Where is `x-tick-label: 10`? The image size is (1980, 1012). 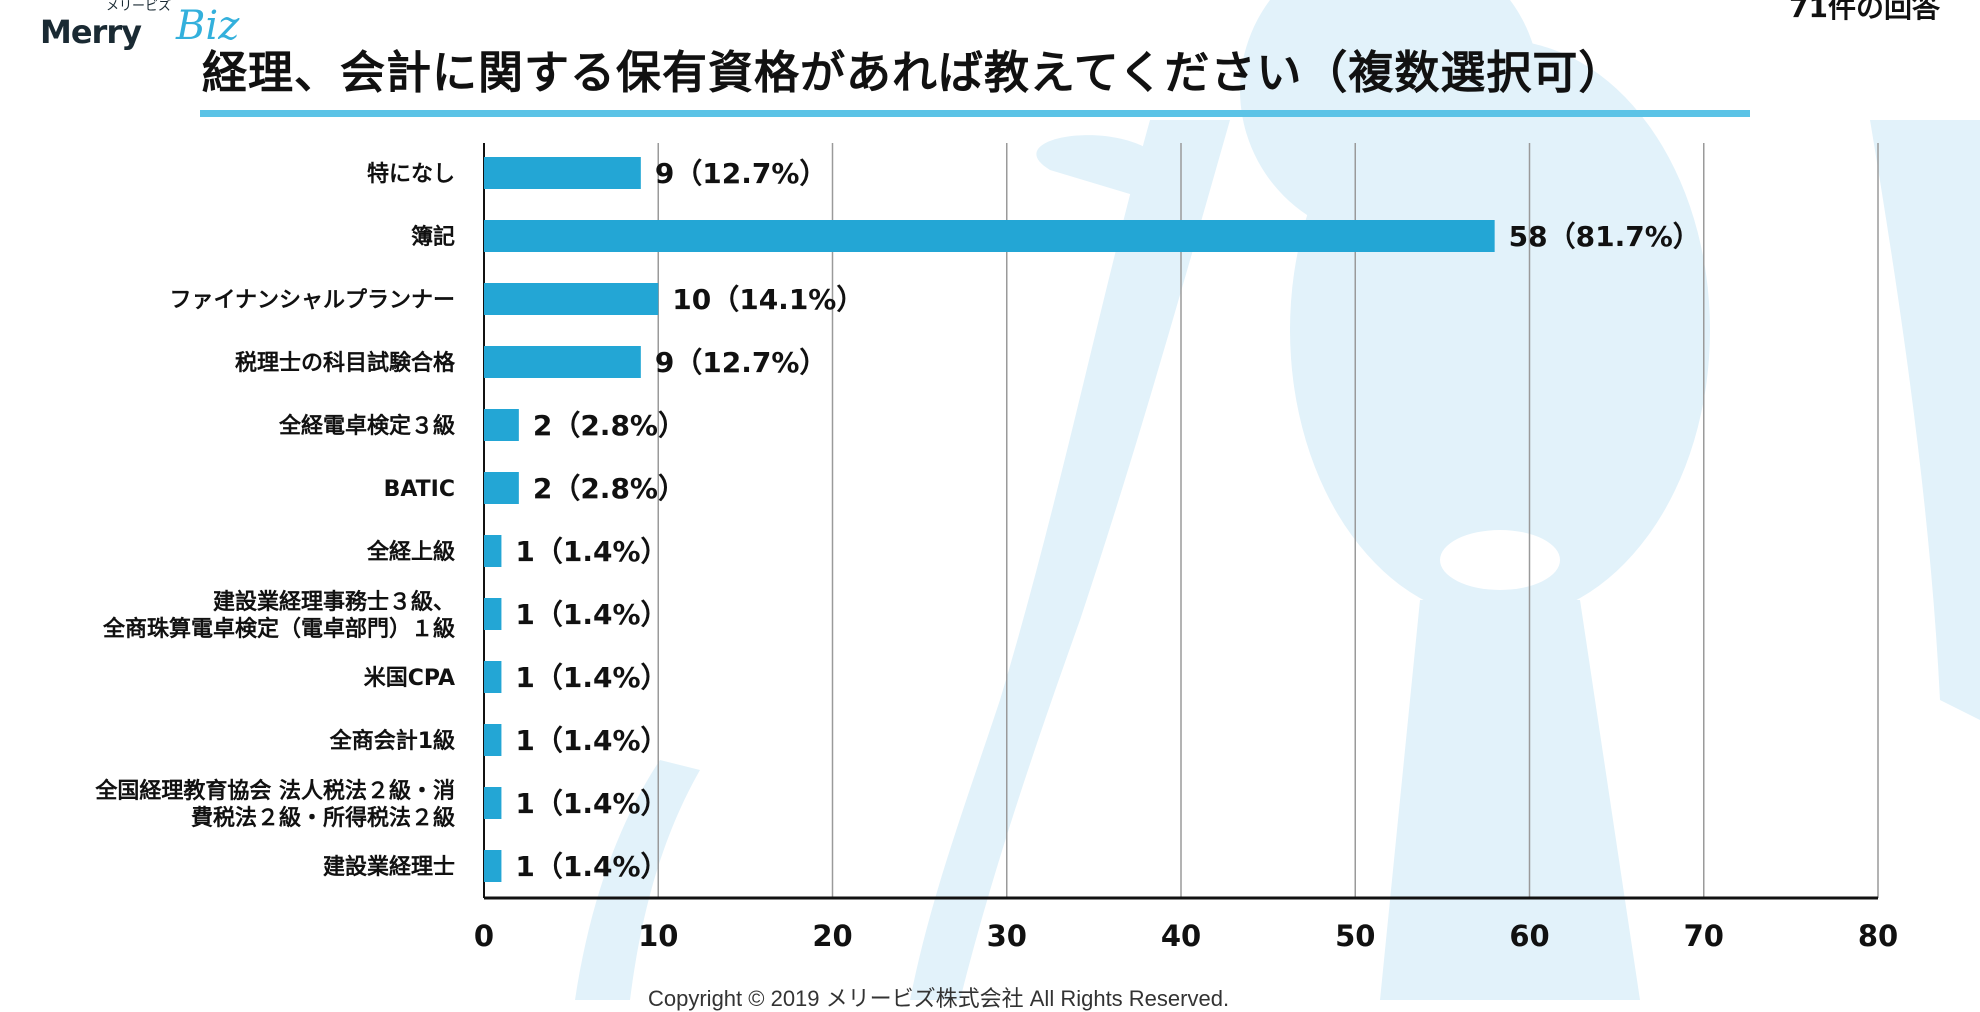 x-tick-label: 10 is located at coordinates (658, 936).